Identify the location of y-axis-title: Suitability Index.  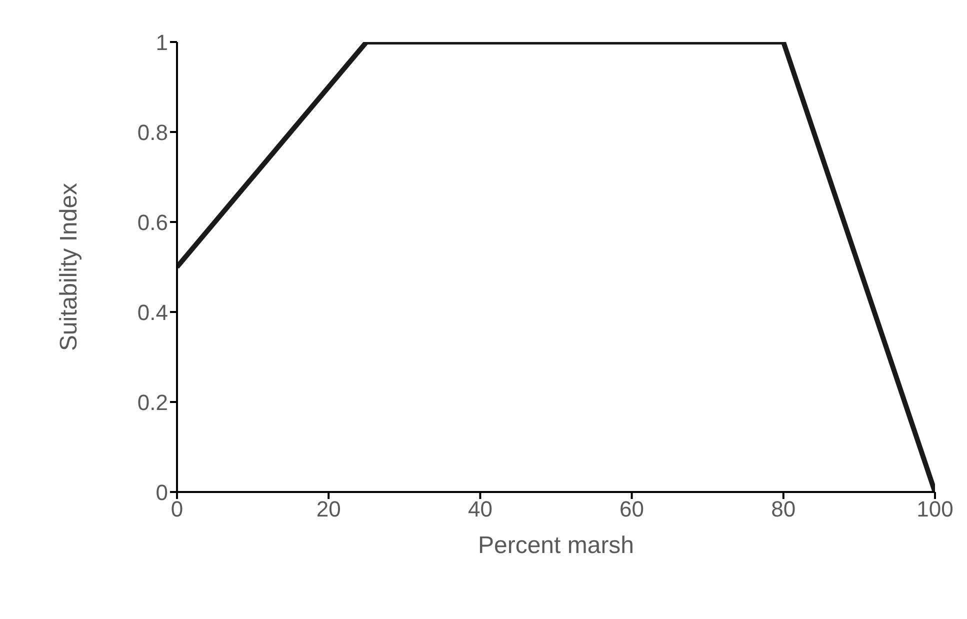
(69, 267).